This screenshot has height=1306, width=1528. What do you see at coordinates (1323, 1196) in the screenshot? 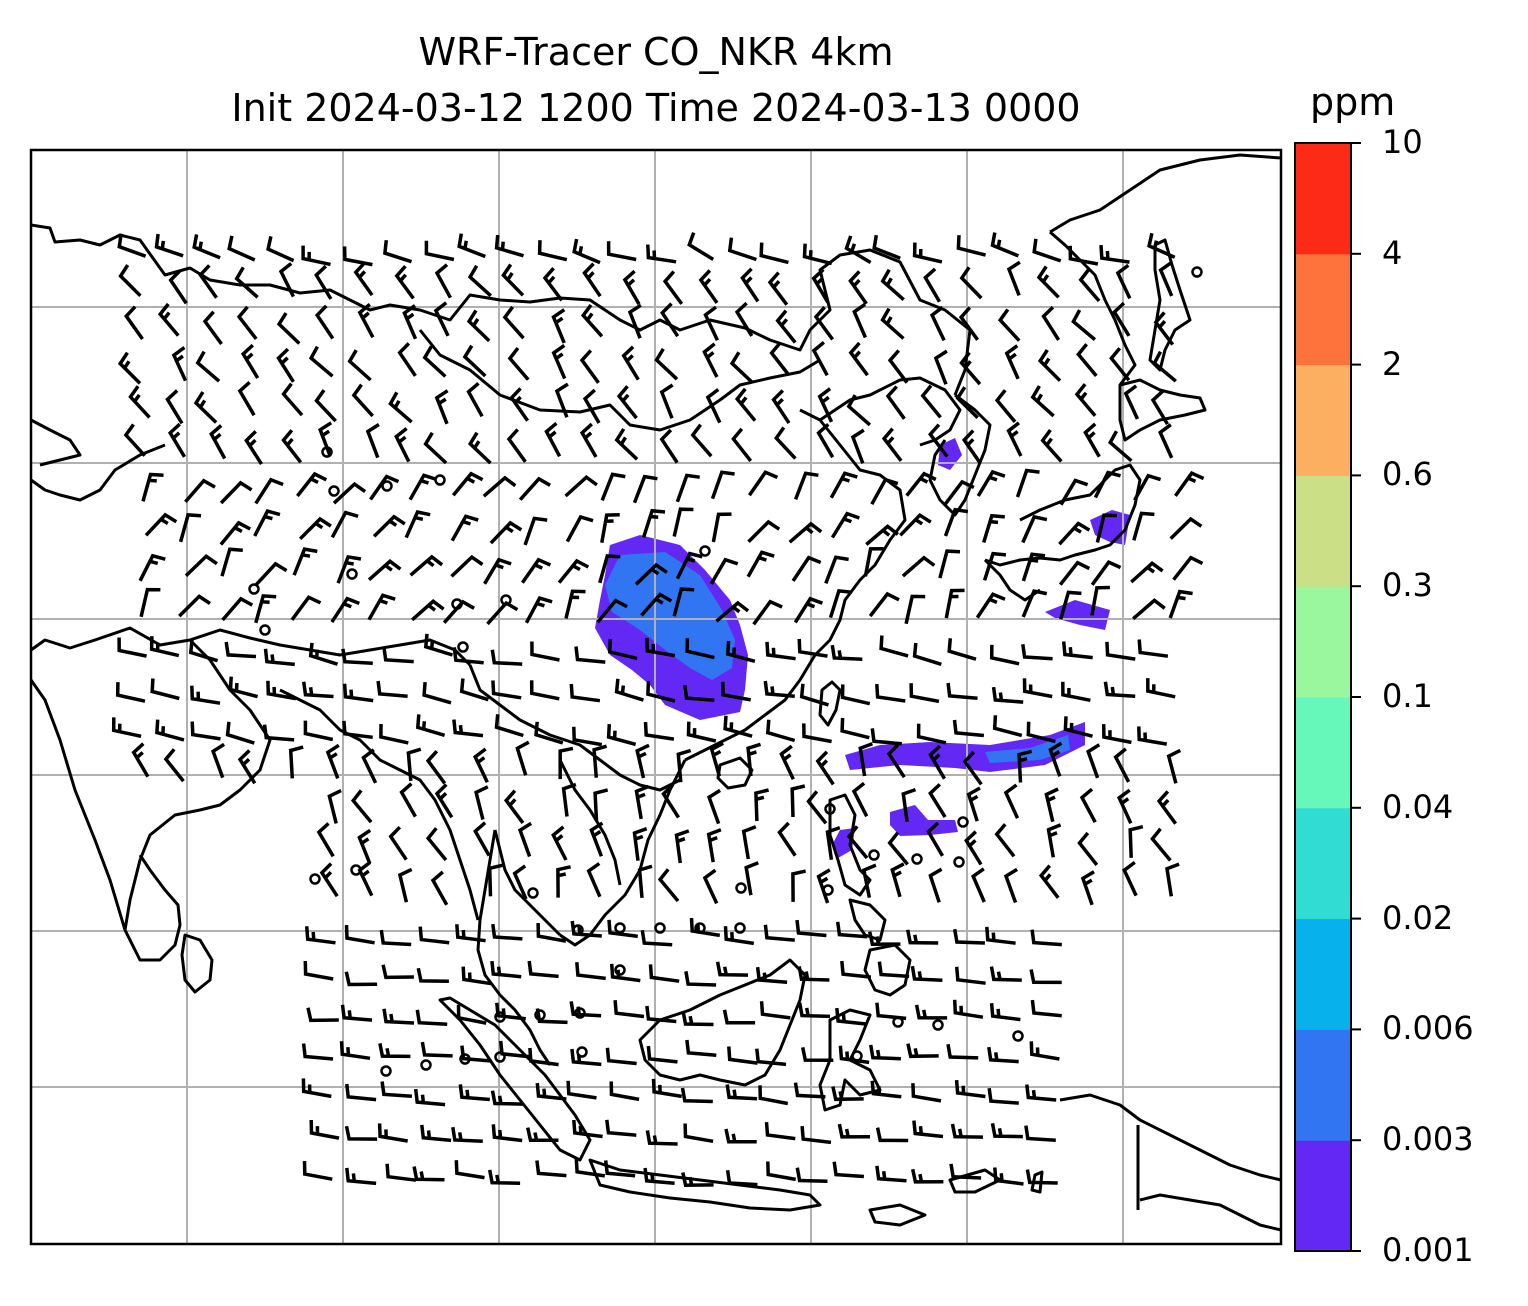
I see `colorbar-segment` at bounding box center [1323, 1196].